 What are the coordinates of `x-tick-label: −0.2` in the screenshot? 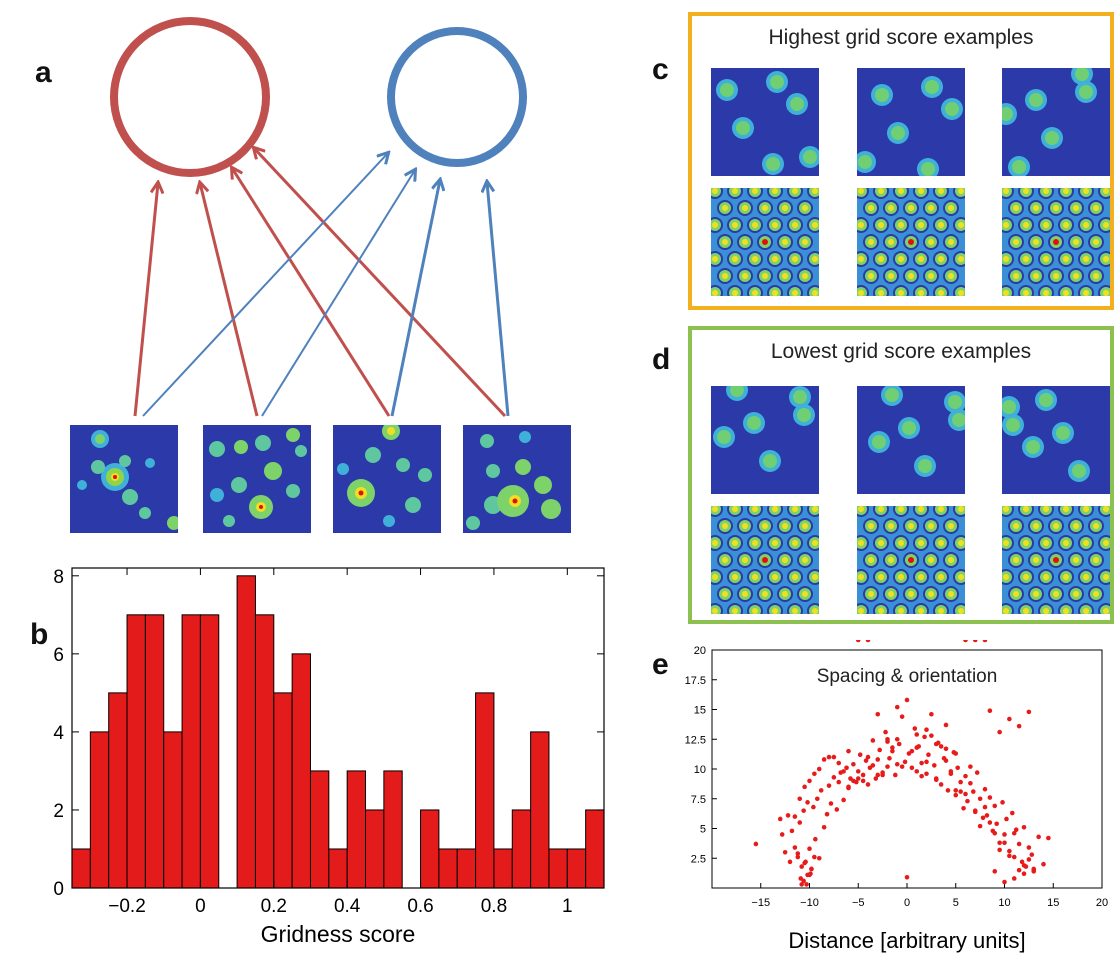 It's located at (127, 906).